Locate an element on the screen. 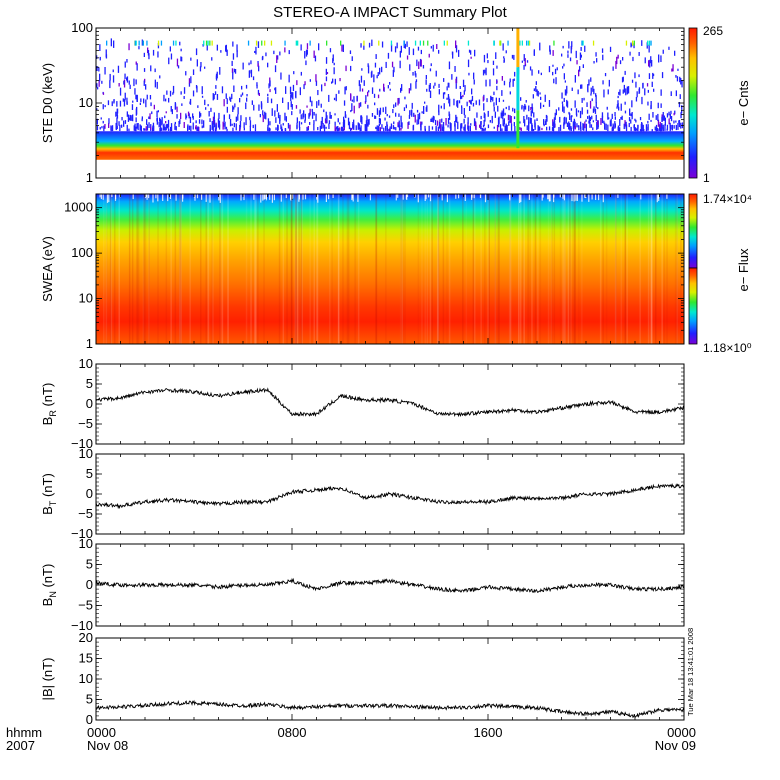 The height and width of the screenshot is (780, 780). panel-bmag-axes: 20 15 10 5 0 |B| (nT) is located at coordinates (362, 678).